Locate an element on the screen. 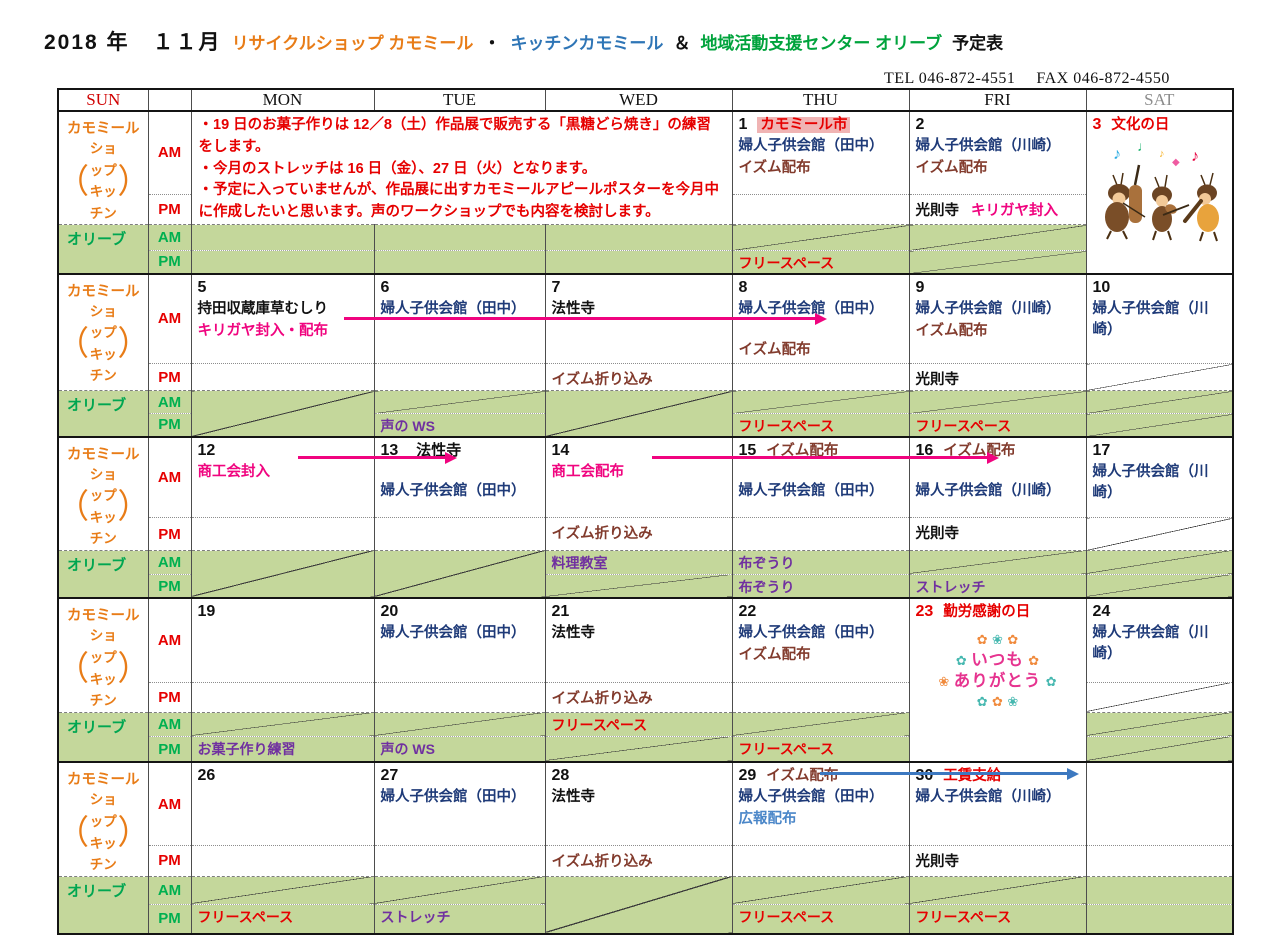 This screenshot has width=1280, height=935. w3-thu-olive-am: 布ぞうり is located at coordinates (820, 562).